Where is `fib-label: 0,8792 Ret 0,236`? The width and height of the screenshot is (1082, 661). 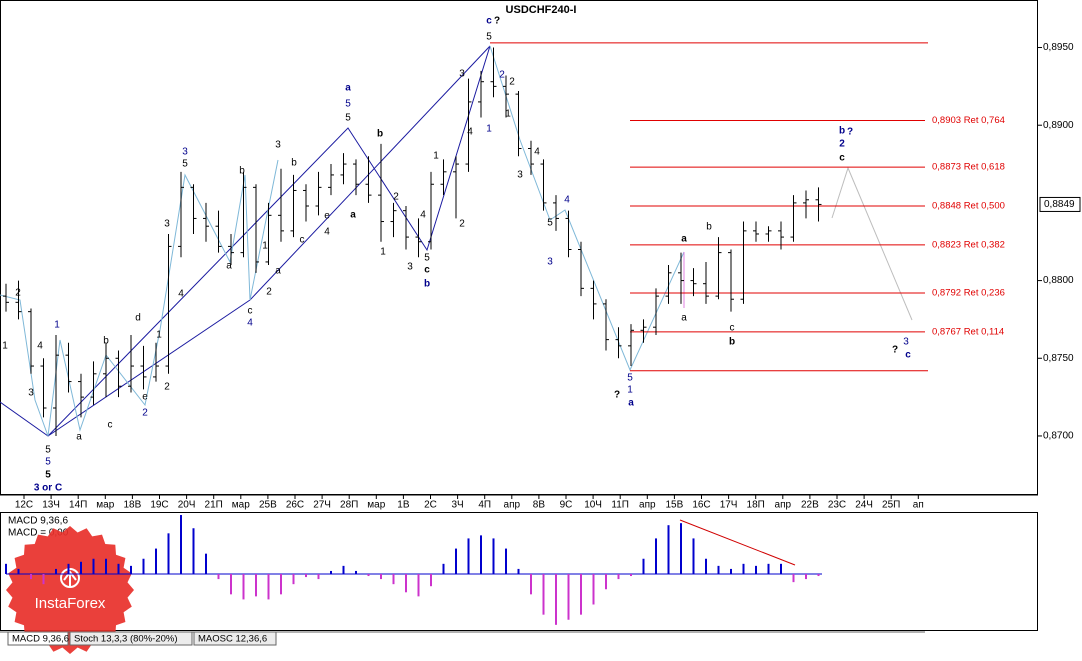 fib-label: 0,8792 Ret 0,236 is located at coordinates (968, 293).